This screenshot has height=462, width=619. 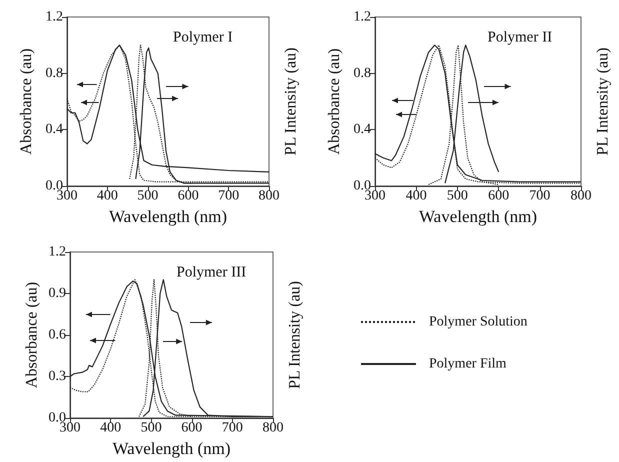 I want to click on text: Polymer III, so click(x=211, y=272).